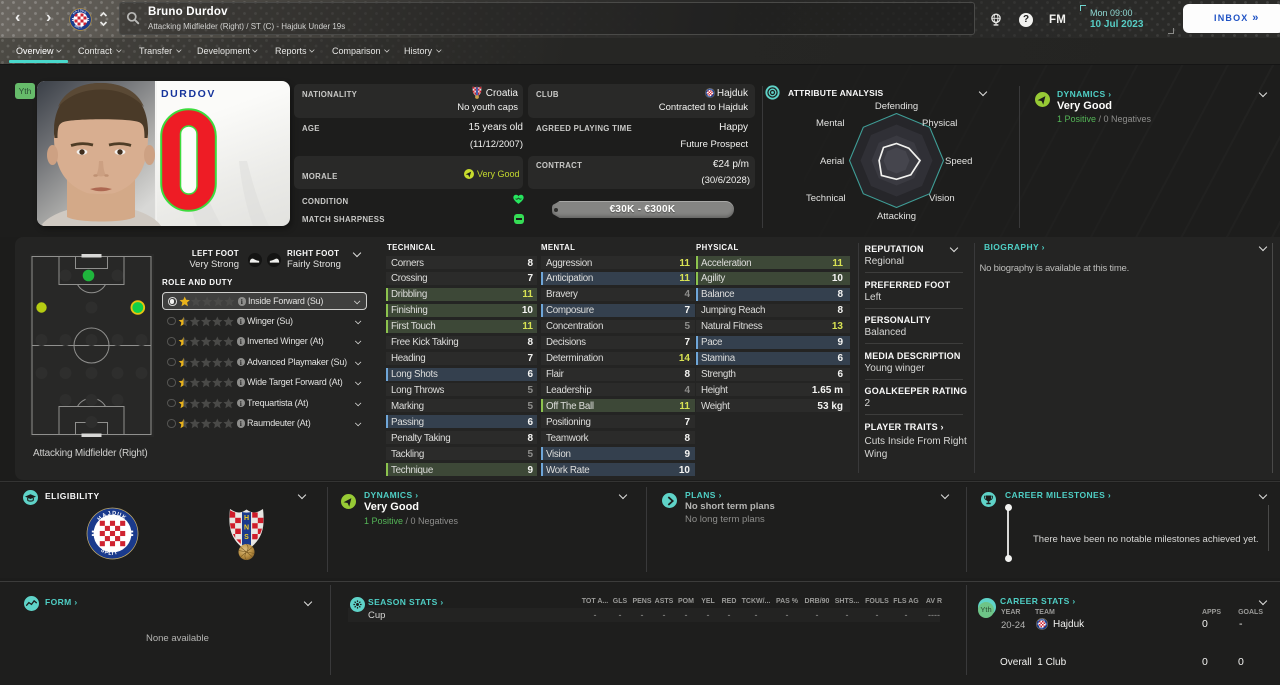 This screenshot has height=685, width=1280. What do you see at coordinates (246, 528) in the screenshot?
I see `svg-text: N` at bounding box center [246, 528].